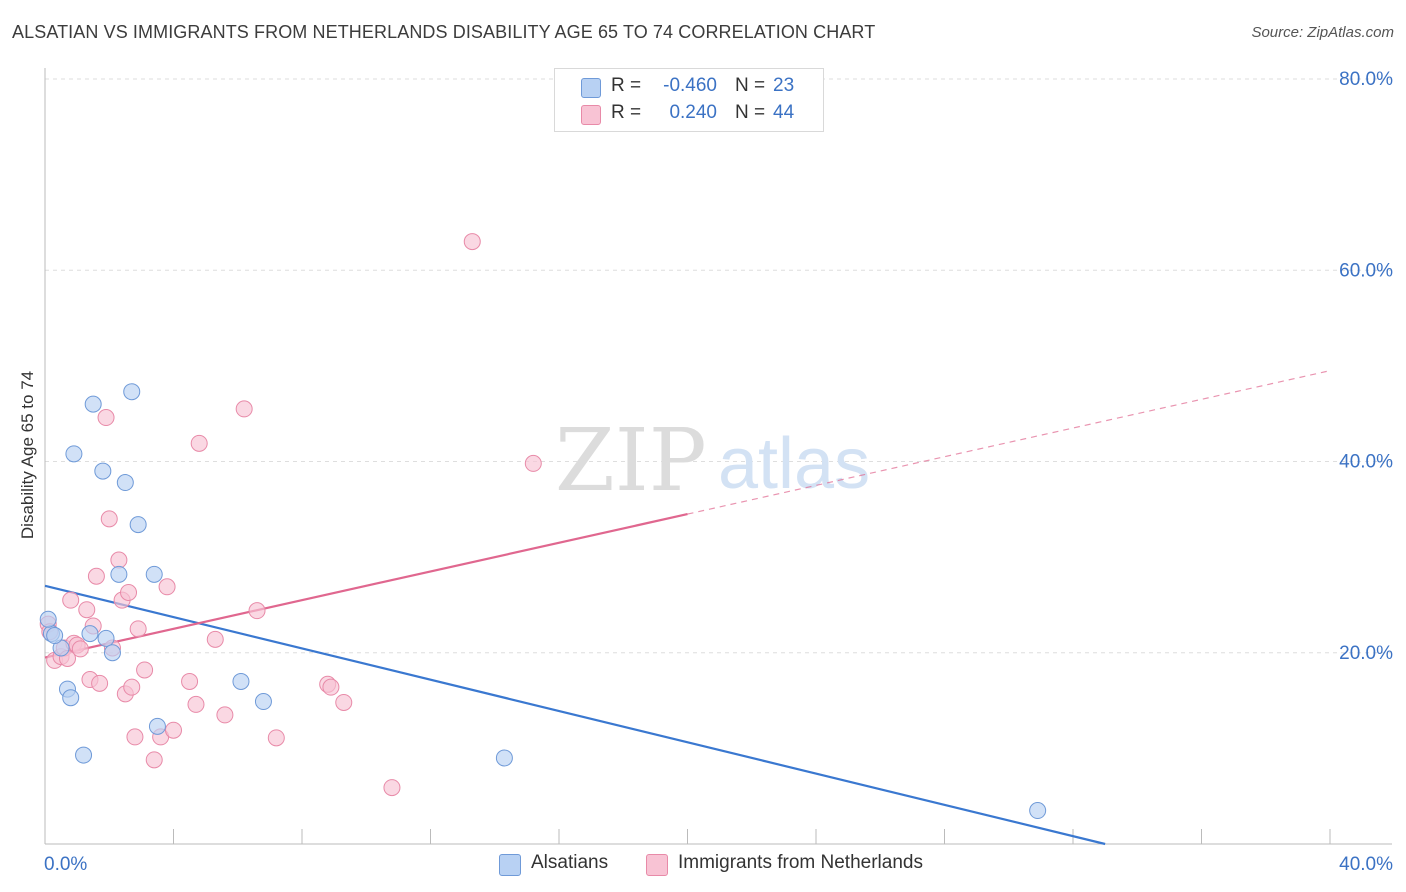 The image size is (1406, 892). What do you see at coordinates (65, 864) in the screenshot?
I see `x-tick-label: 0.0%` at bounding box center [65, 864].